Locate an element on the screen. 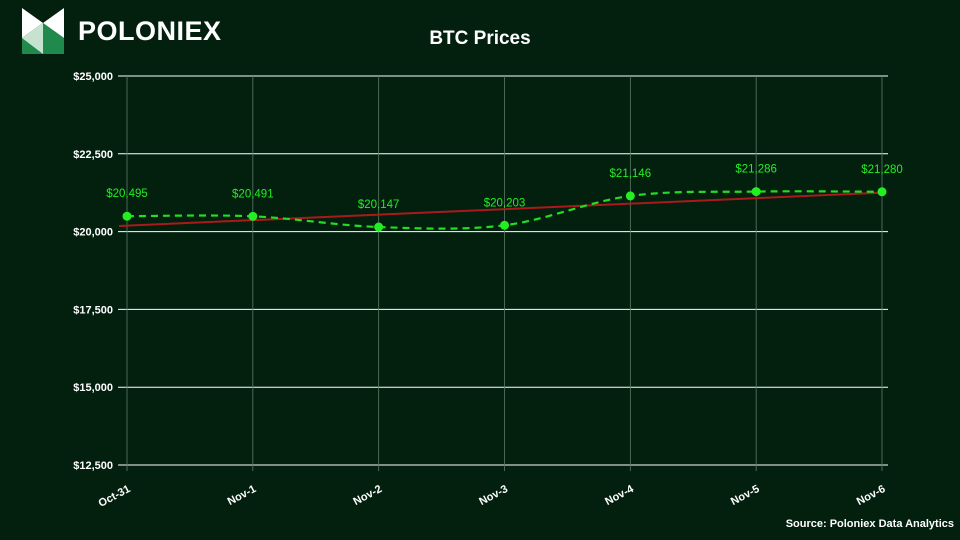 The height and width of the screenshot is (540, 960). y-tick-label: $20,000 is located at coordinates (93, 233).